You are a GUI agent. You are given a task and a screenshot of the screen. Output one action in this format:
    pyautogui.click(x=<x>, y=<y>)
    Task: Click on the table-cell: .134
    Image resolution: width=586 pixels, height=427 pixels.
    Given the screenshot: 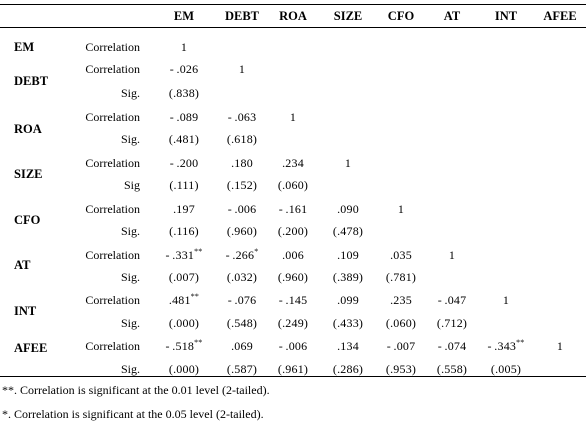 What is the action you would take?
    pyautogui.click(x=348, y=346)
    